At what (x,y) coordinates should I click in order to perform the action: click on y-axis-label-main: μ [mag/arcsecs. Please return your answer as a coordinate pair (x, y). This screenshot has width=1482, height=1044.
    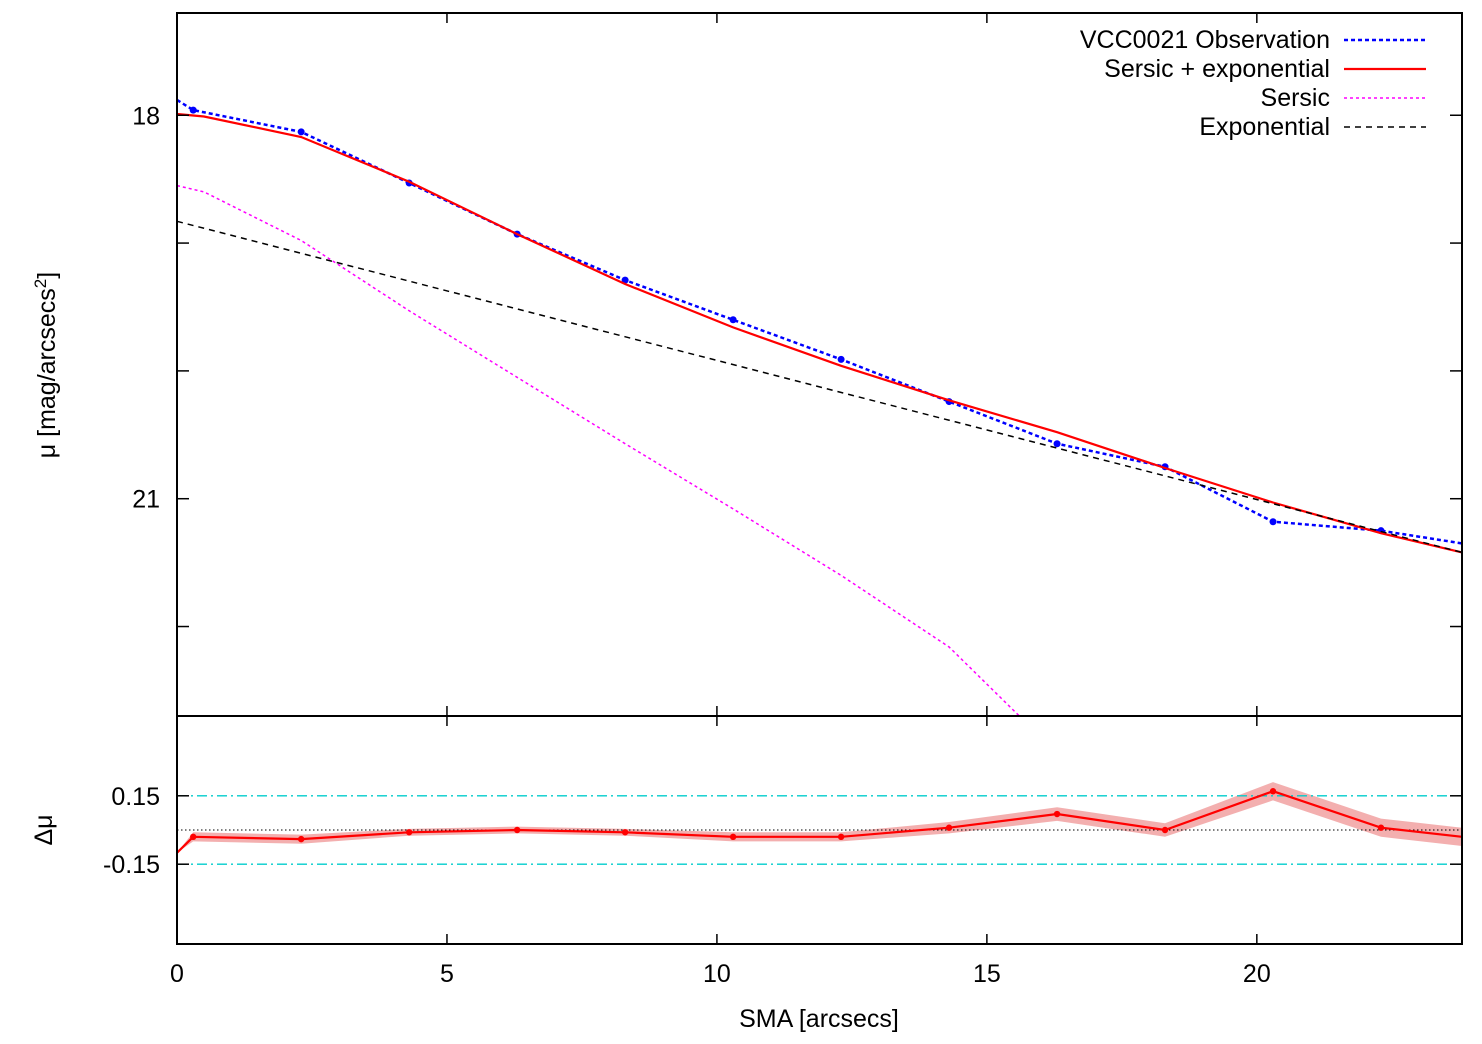
    Looking at the image, I should click on (47, 373).